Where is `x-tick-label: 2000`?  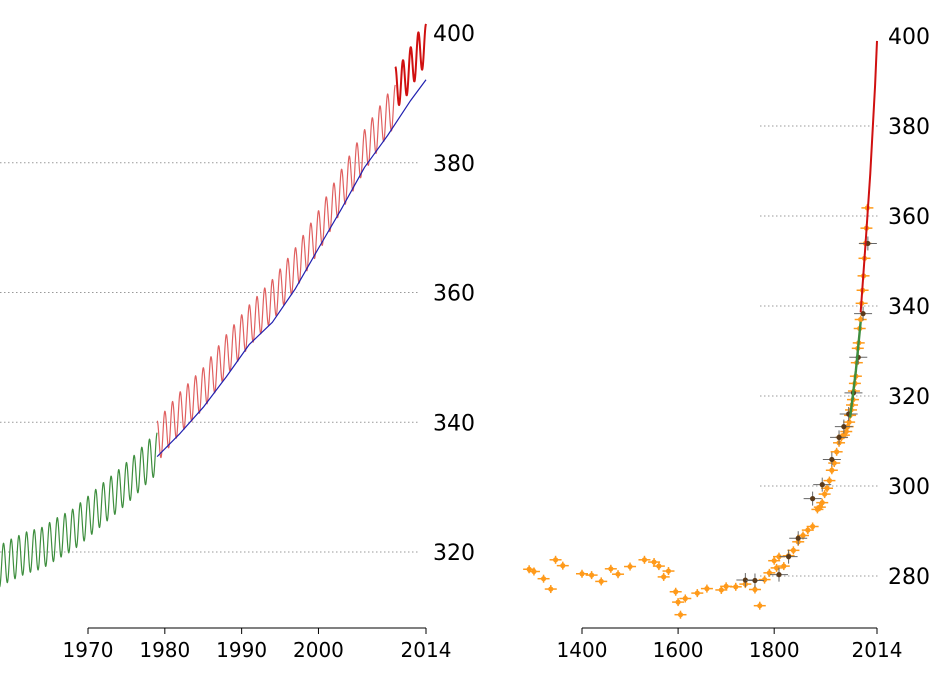 x-tick-label: 2000 is located at coordinates (318, 650).